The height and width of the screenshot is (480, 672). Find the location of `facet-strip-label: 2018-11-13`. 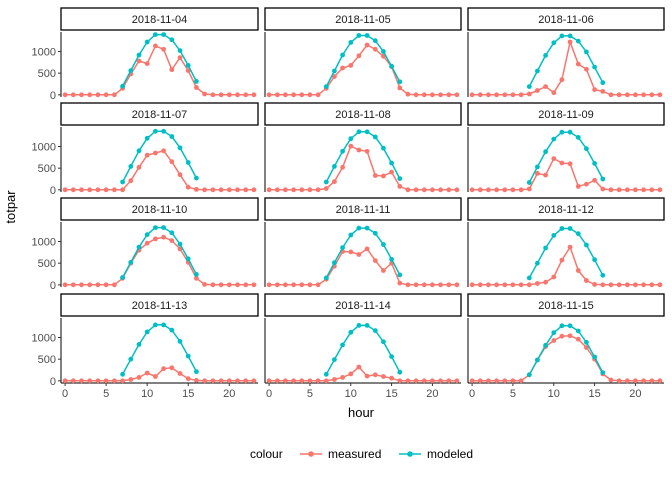

facet-strip-label: 2018-11-13 is located at coordinates (159, 306).